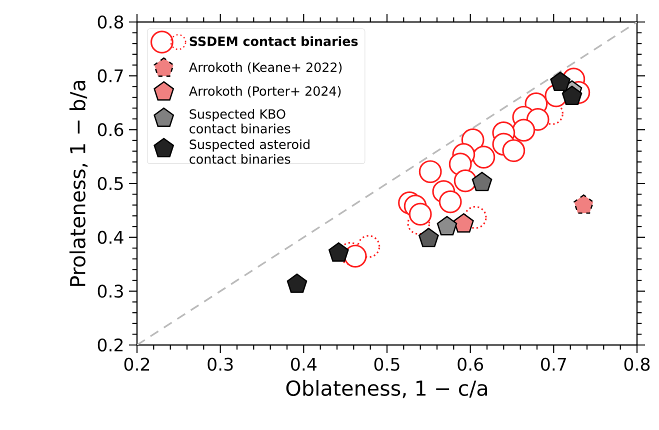 Image resolution: width=659 pixels, height=430 pixels. Describe the element at coordinates (110, 183) in the screenshot. I see `y-tick-label: 0.5` at that location.